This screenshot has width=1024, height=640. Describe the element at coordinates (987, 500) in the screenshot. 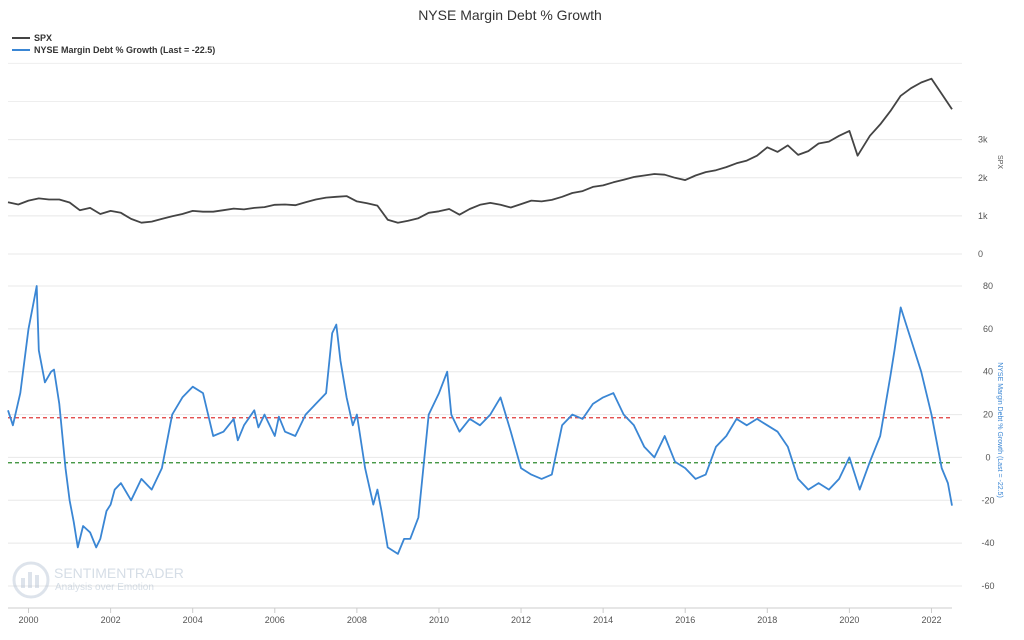

I see `margin-tick-label: -20` at that location.